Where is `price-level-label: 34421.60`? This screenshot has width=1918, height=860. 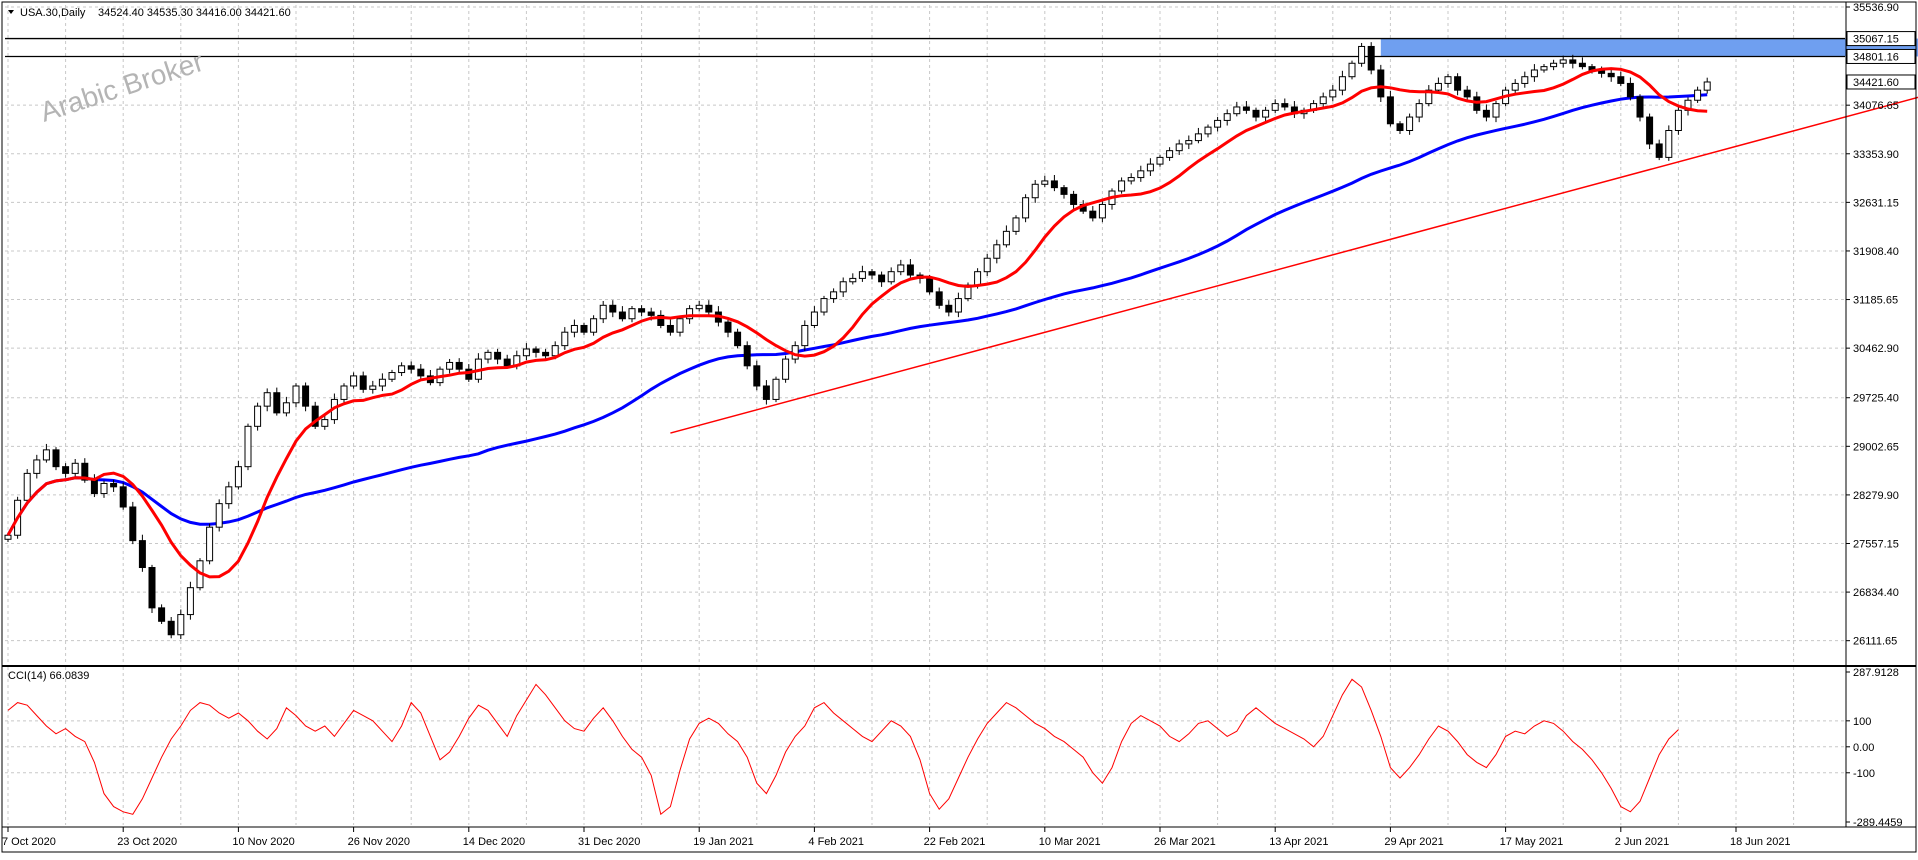 price-level-label: 34421.60 is located at coordinates (1876, 83).